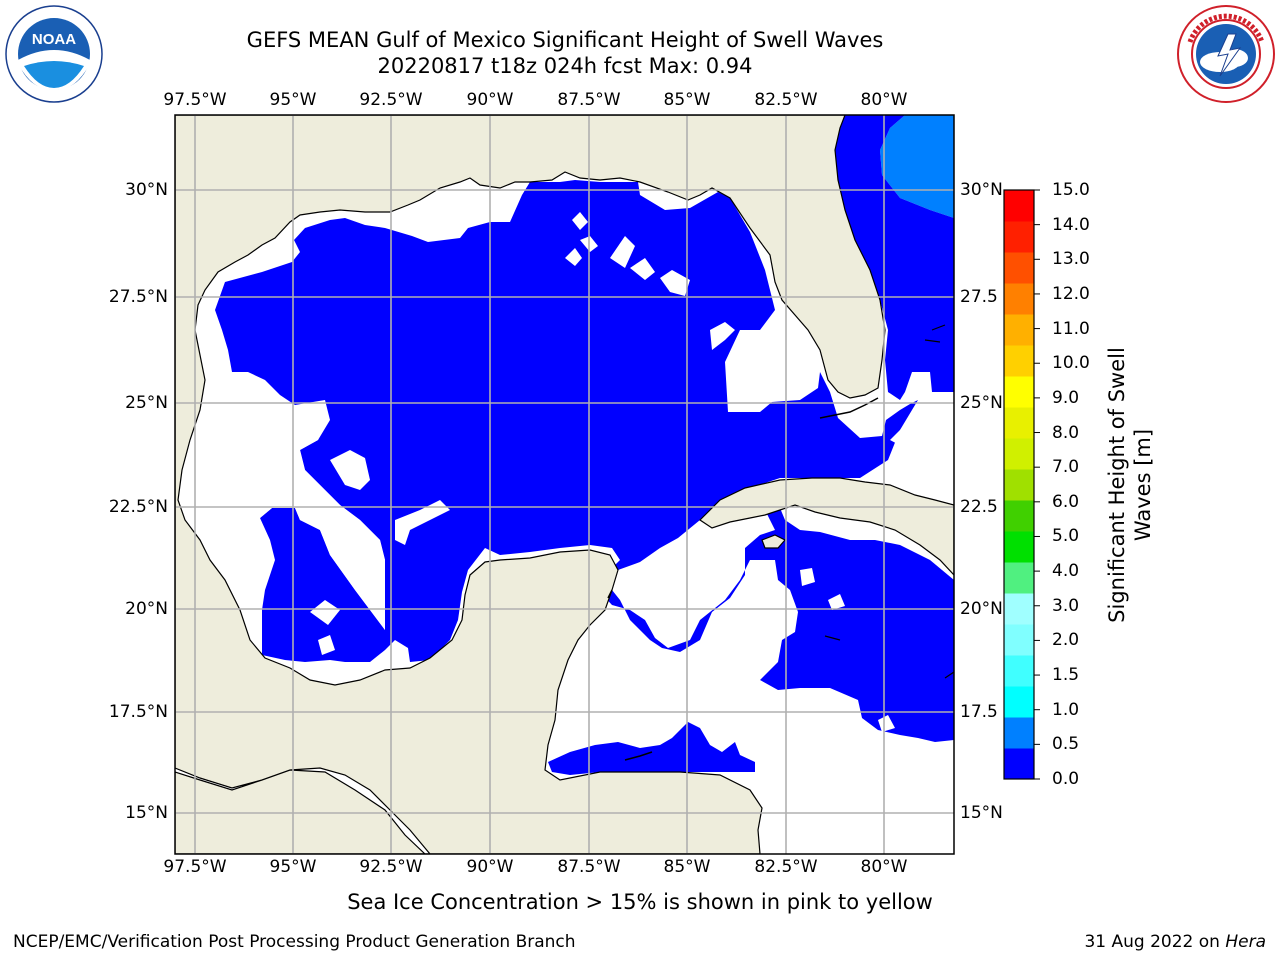  I want to click on lon-label-top: 95°W, so click(293, 100).